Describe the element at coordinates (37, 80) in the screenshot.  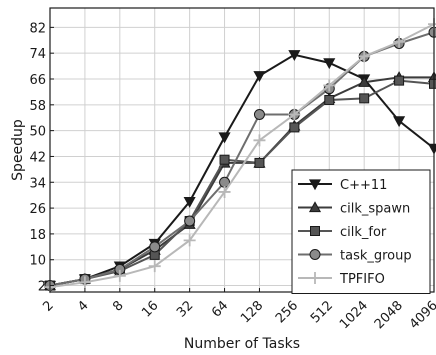
I see `y-tick-label: 66` at that location.